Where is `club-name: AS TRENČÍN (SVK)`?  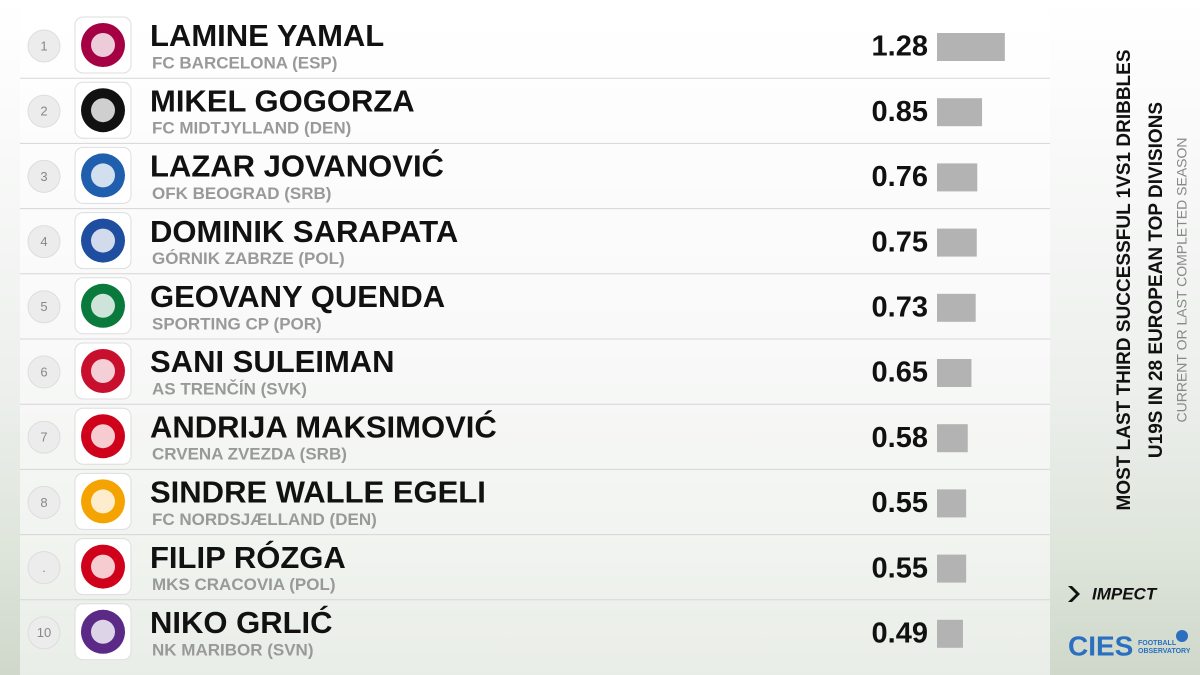 club-name: AS TRENČÍN (SVK) is located at coordinates (229, 388).